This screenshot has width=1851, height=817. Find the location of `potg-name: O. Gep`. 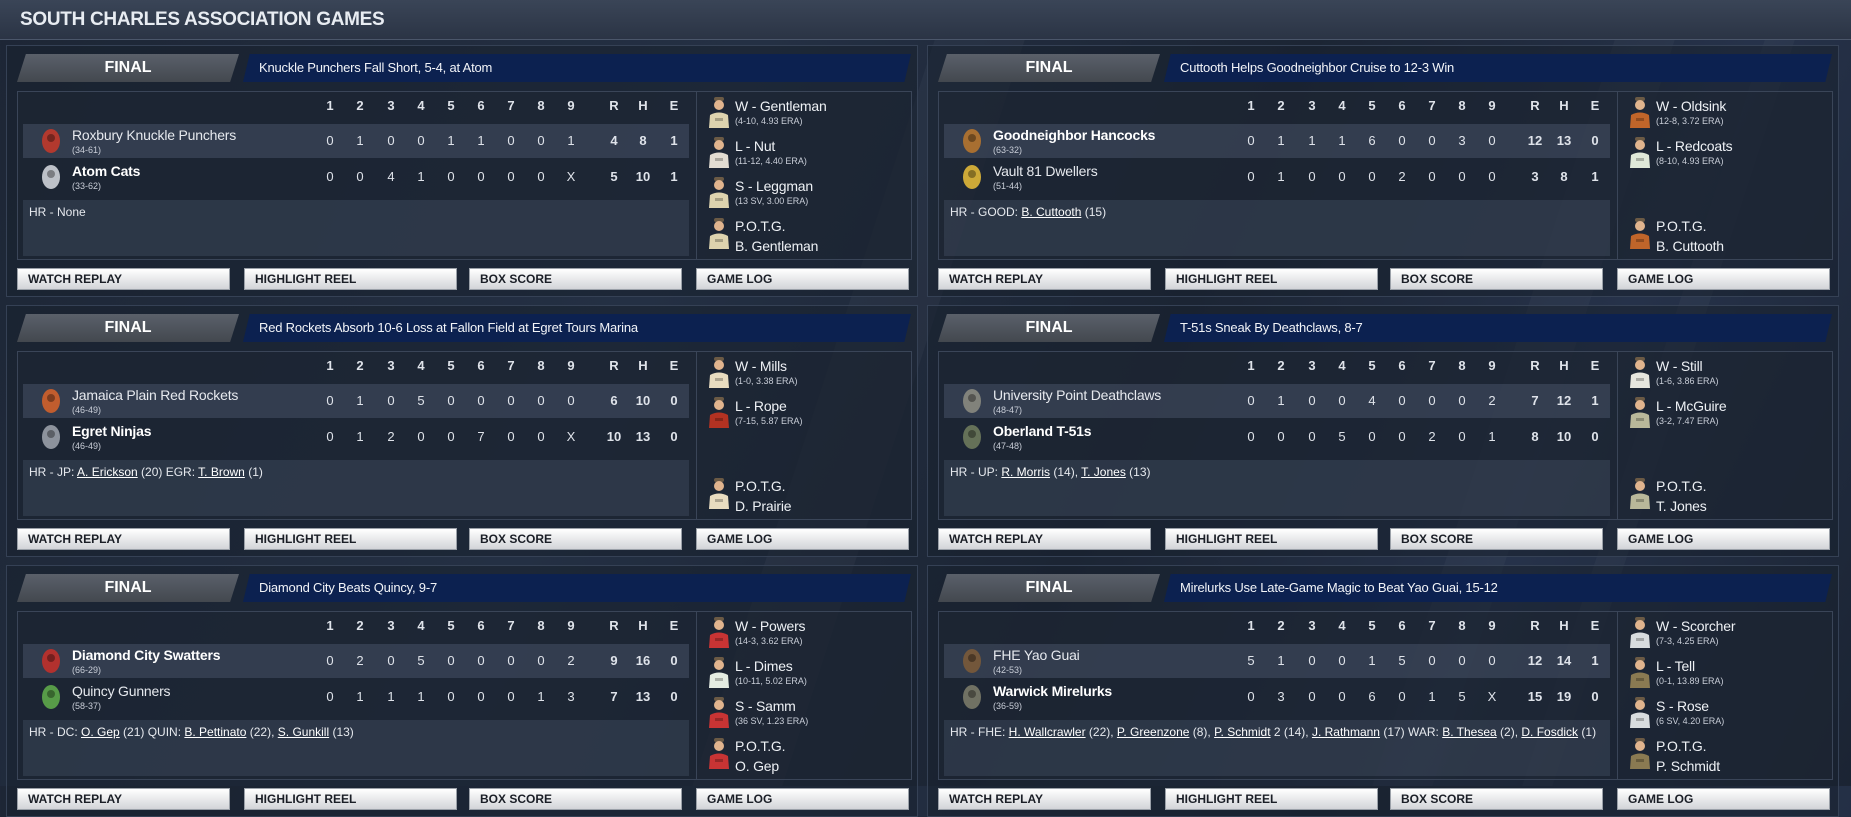

potg-name: O. Gep is located at coordinates (757, 766).